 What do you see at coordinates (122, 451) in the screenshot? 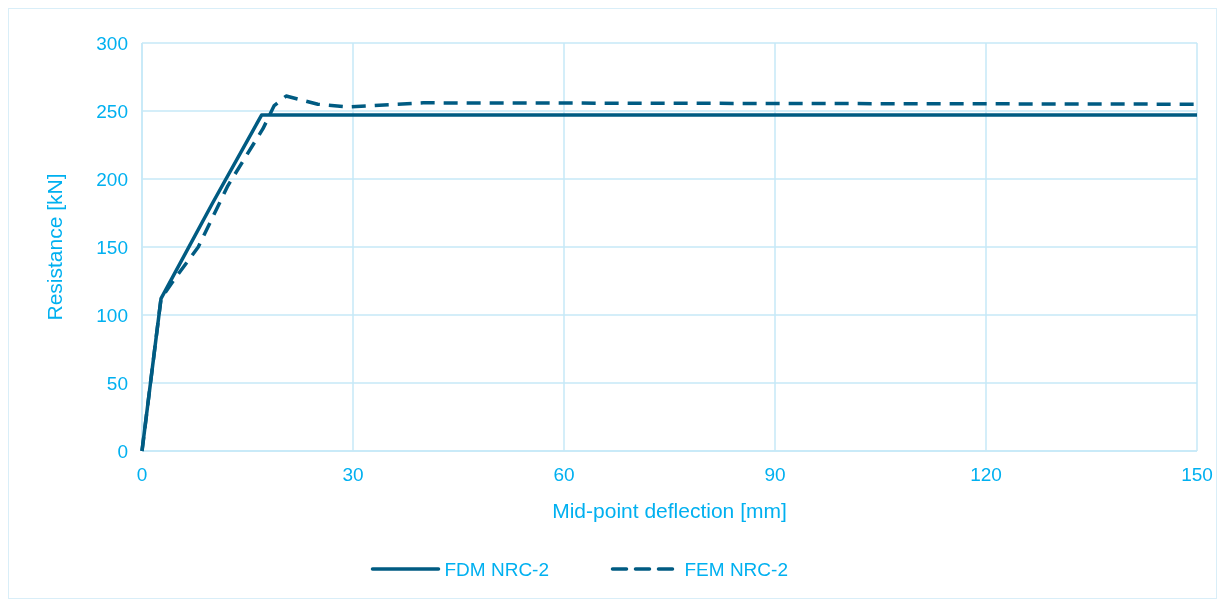
I see `y-tick-label: 0` at bounding box center [122, 451].